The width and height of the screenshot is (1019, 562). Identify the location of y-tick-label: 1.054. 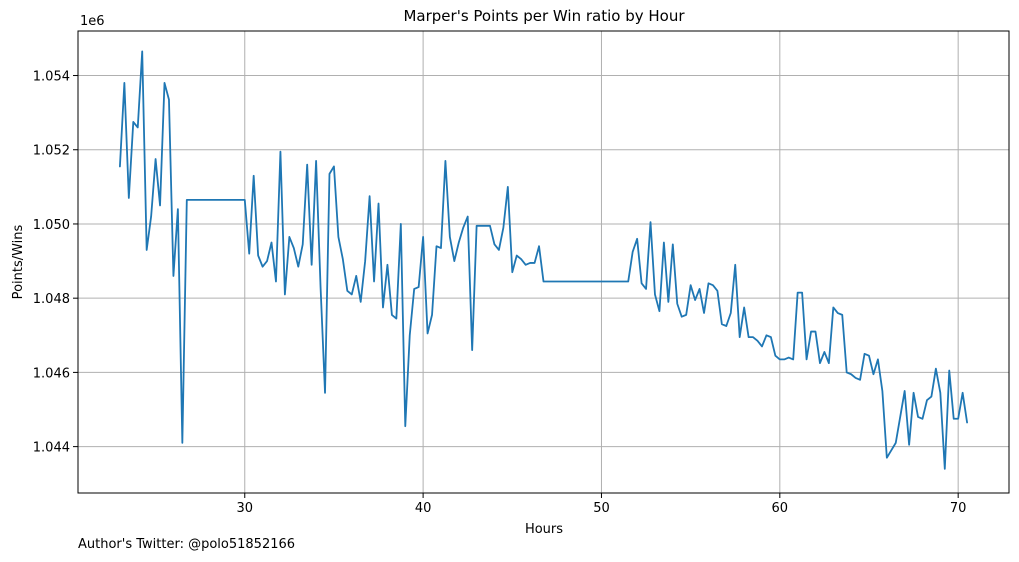
(51, 77).